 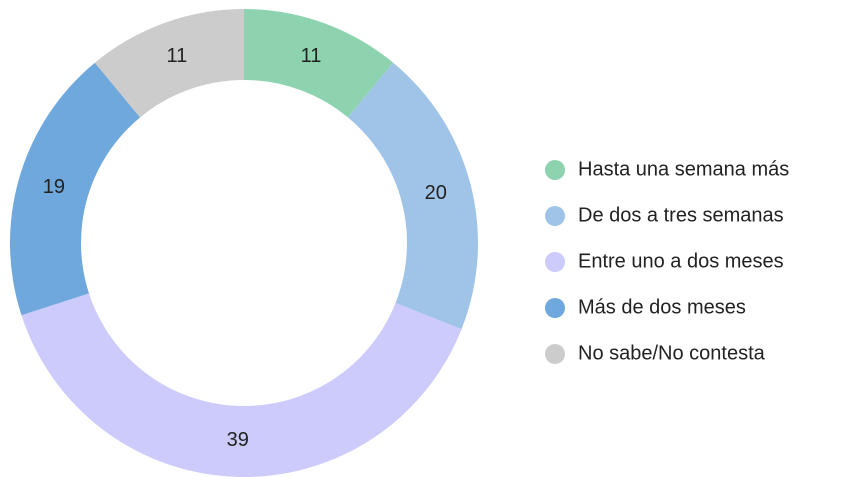 What do you see at coordinates (672, 353) in the screenshot?
I see `legend-label: No sabe/No contesta` at bounding box center [672, 353].